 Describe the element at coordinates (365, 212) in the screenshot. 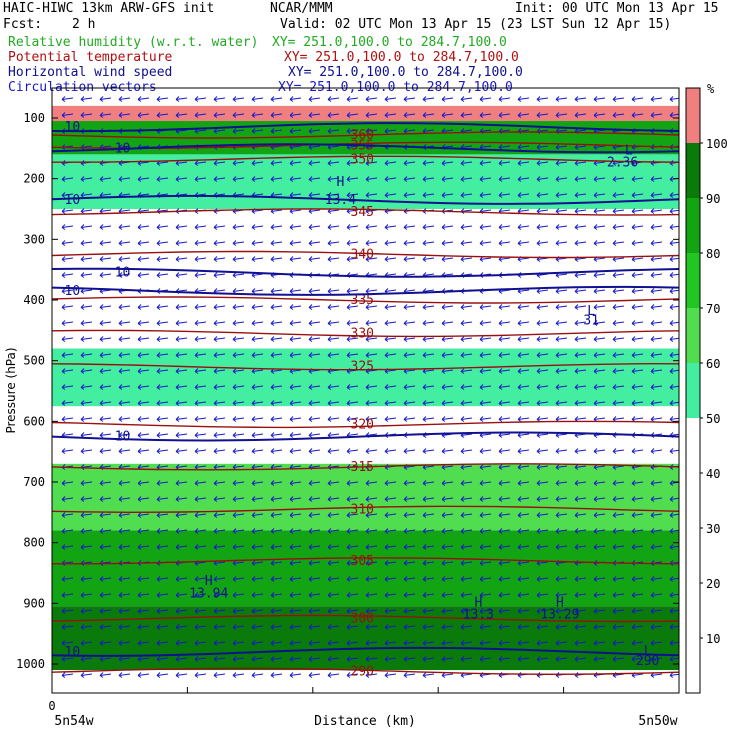

I see `theta-isoline` at that location.